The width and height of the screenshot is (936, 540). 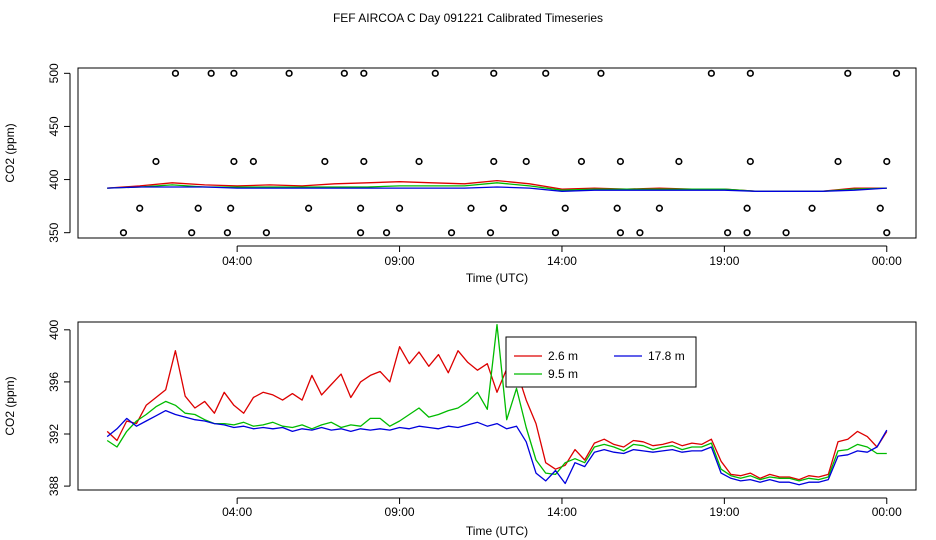 I want to click on y-tick-label: 350, so click(x=54, y=232).